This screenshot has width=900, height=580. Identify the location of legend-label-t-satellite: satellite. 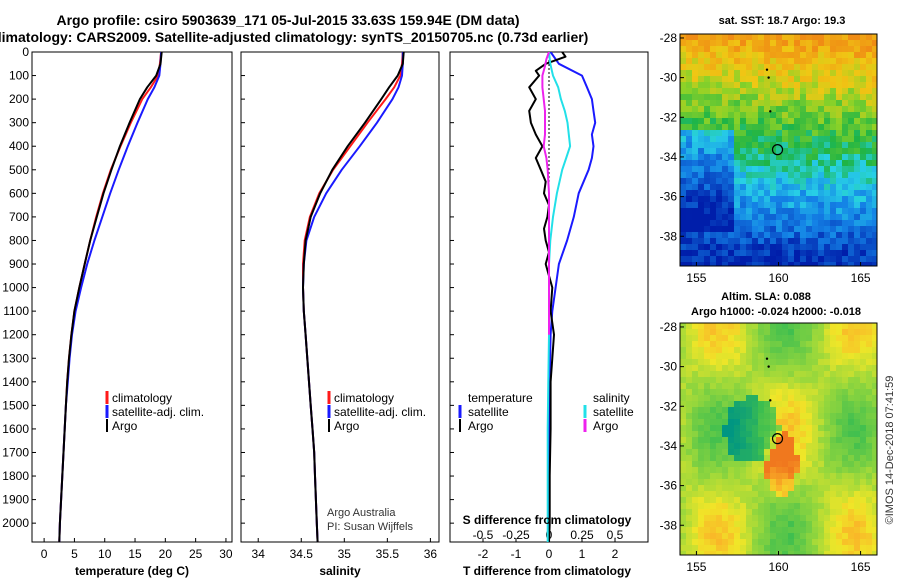
(488, 412).